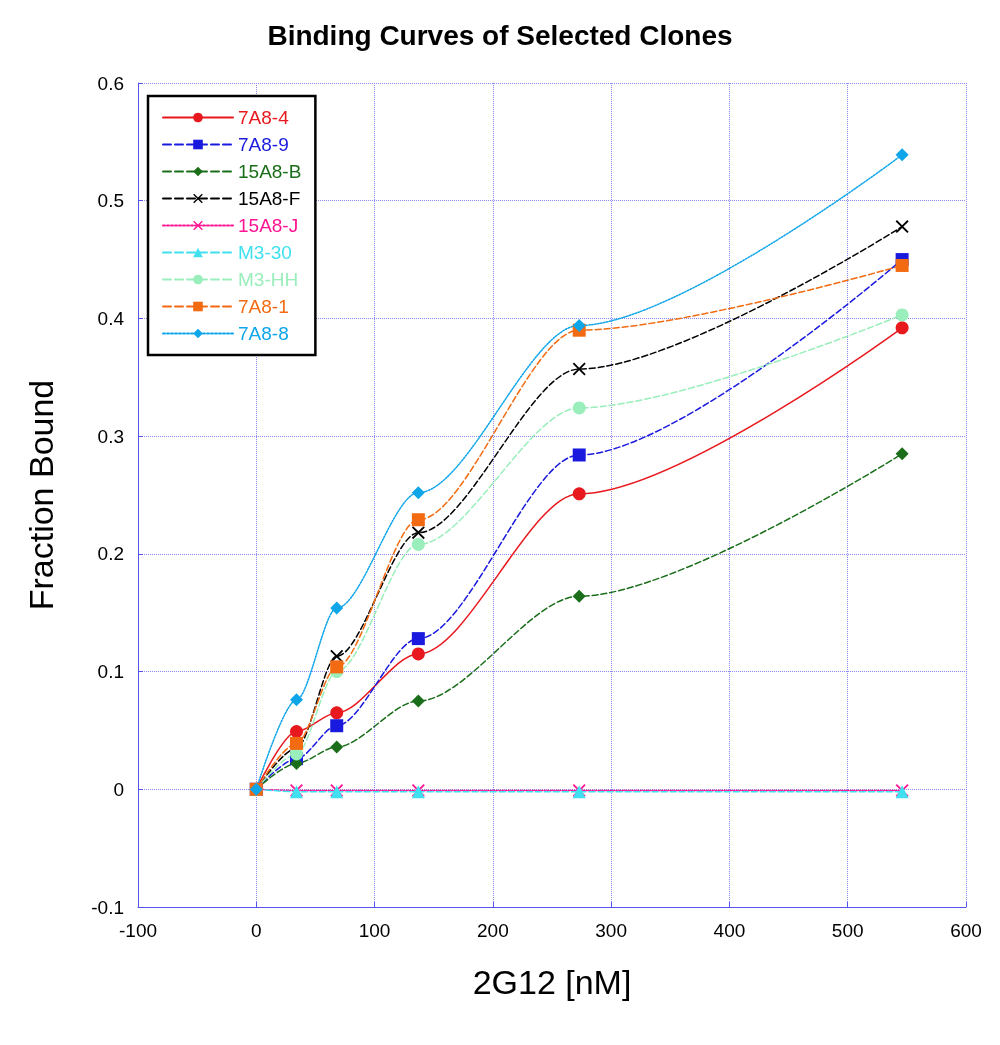 The image size is (1000, 1045). What do you see at coordinates (107, 907) in the screenshot?
I see `y-tick-label: -0.1` at bounding box center [107, 907].